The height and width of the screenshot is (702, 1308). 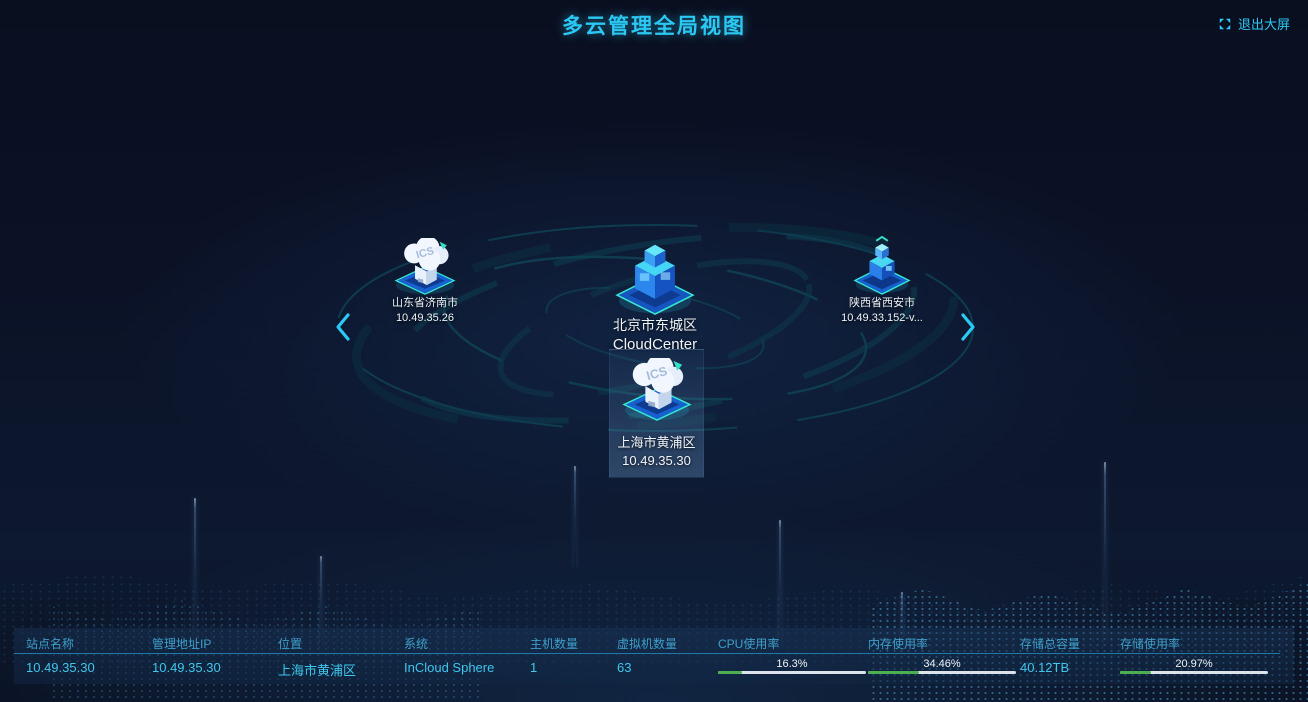 I want to click on cell-vm-count: 63, so click(x=624, y=667).